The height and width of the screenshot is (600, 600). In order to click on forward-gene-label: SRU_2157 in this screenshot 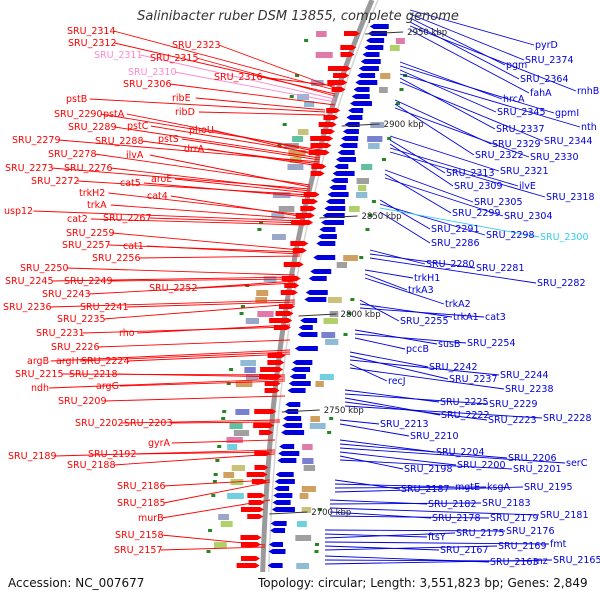, I will do `click(138, 550)`.